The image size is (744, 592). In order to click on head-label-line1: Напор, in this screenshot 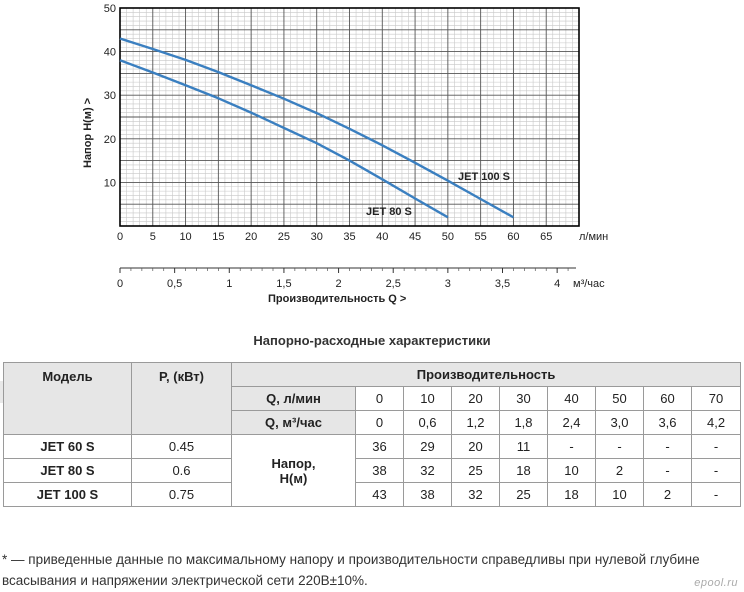, I will do `click(293, 463)`.